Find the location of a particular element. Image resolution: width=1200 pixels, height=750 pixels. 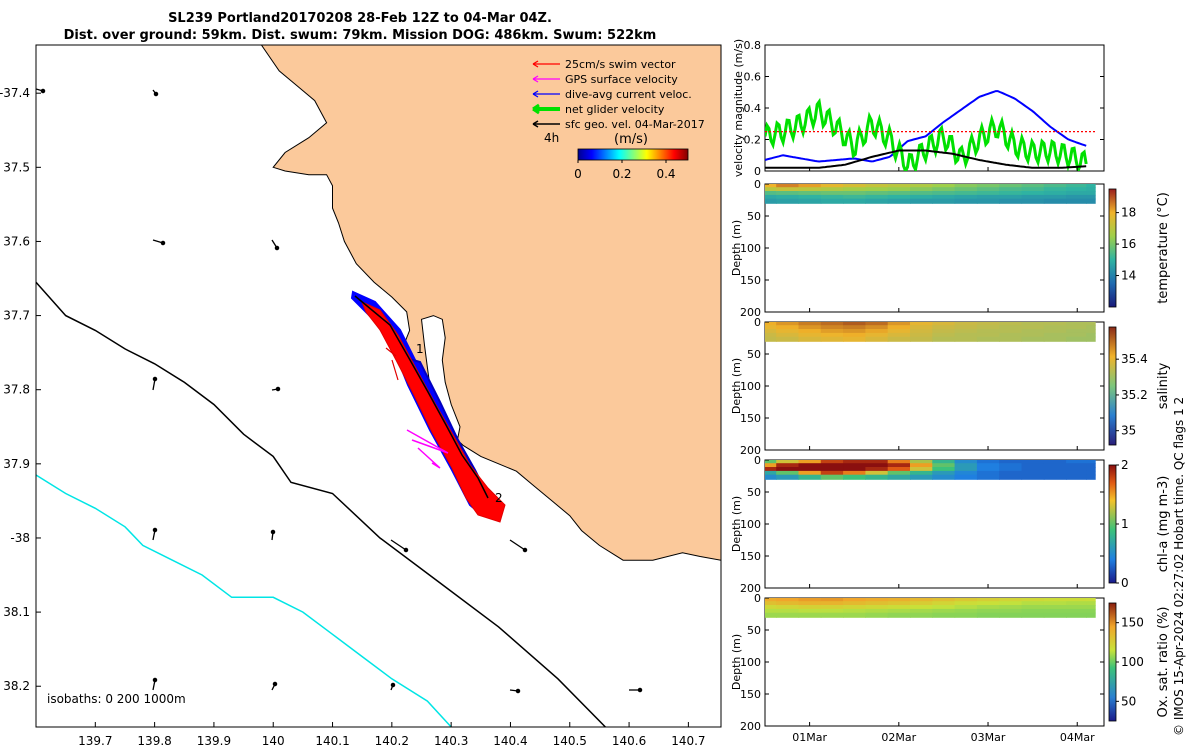

colorbar-tick-label: 150 is located at coordinates (1132, 623).